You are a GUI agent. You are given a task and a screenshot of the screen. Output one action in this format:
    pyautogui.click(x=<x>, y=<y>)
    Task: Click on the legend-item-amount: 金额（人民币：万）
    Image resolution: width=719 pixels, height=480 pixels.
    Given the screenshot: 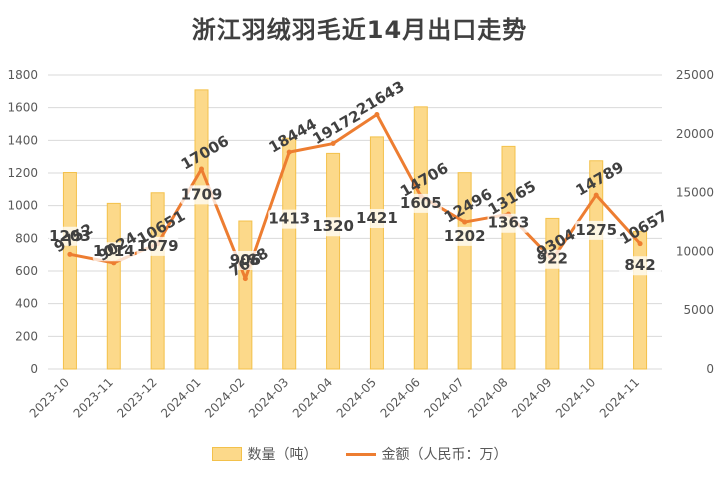 What is the action you would take?
    pyautogui.click(x=426, y=454)
    